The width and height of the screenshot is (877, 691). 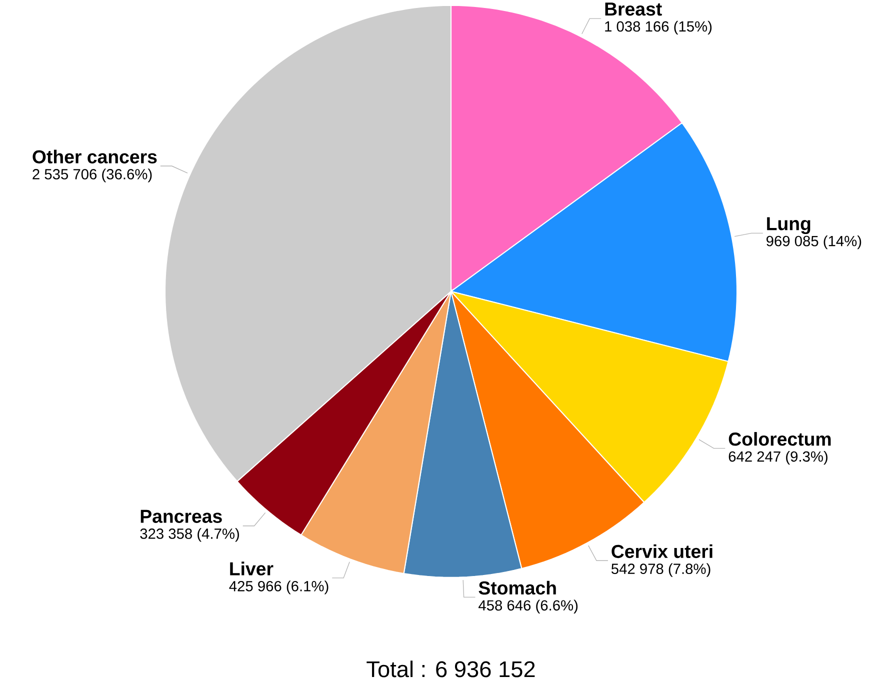 I want to click on data-label: 642 247 (9.3%), so click(x=778, y=457).